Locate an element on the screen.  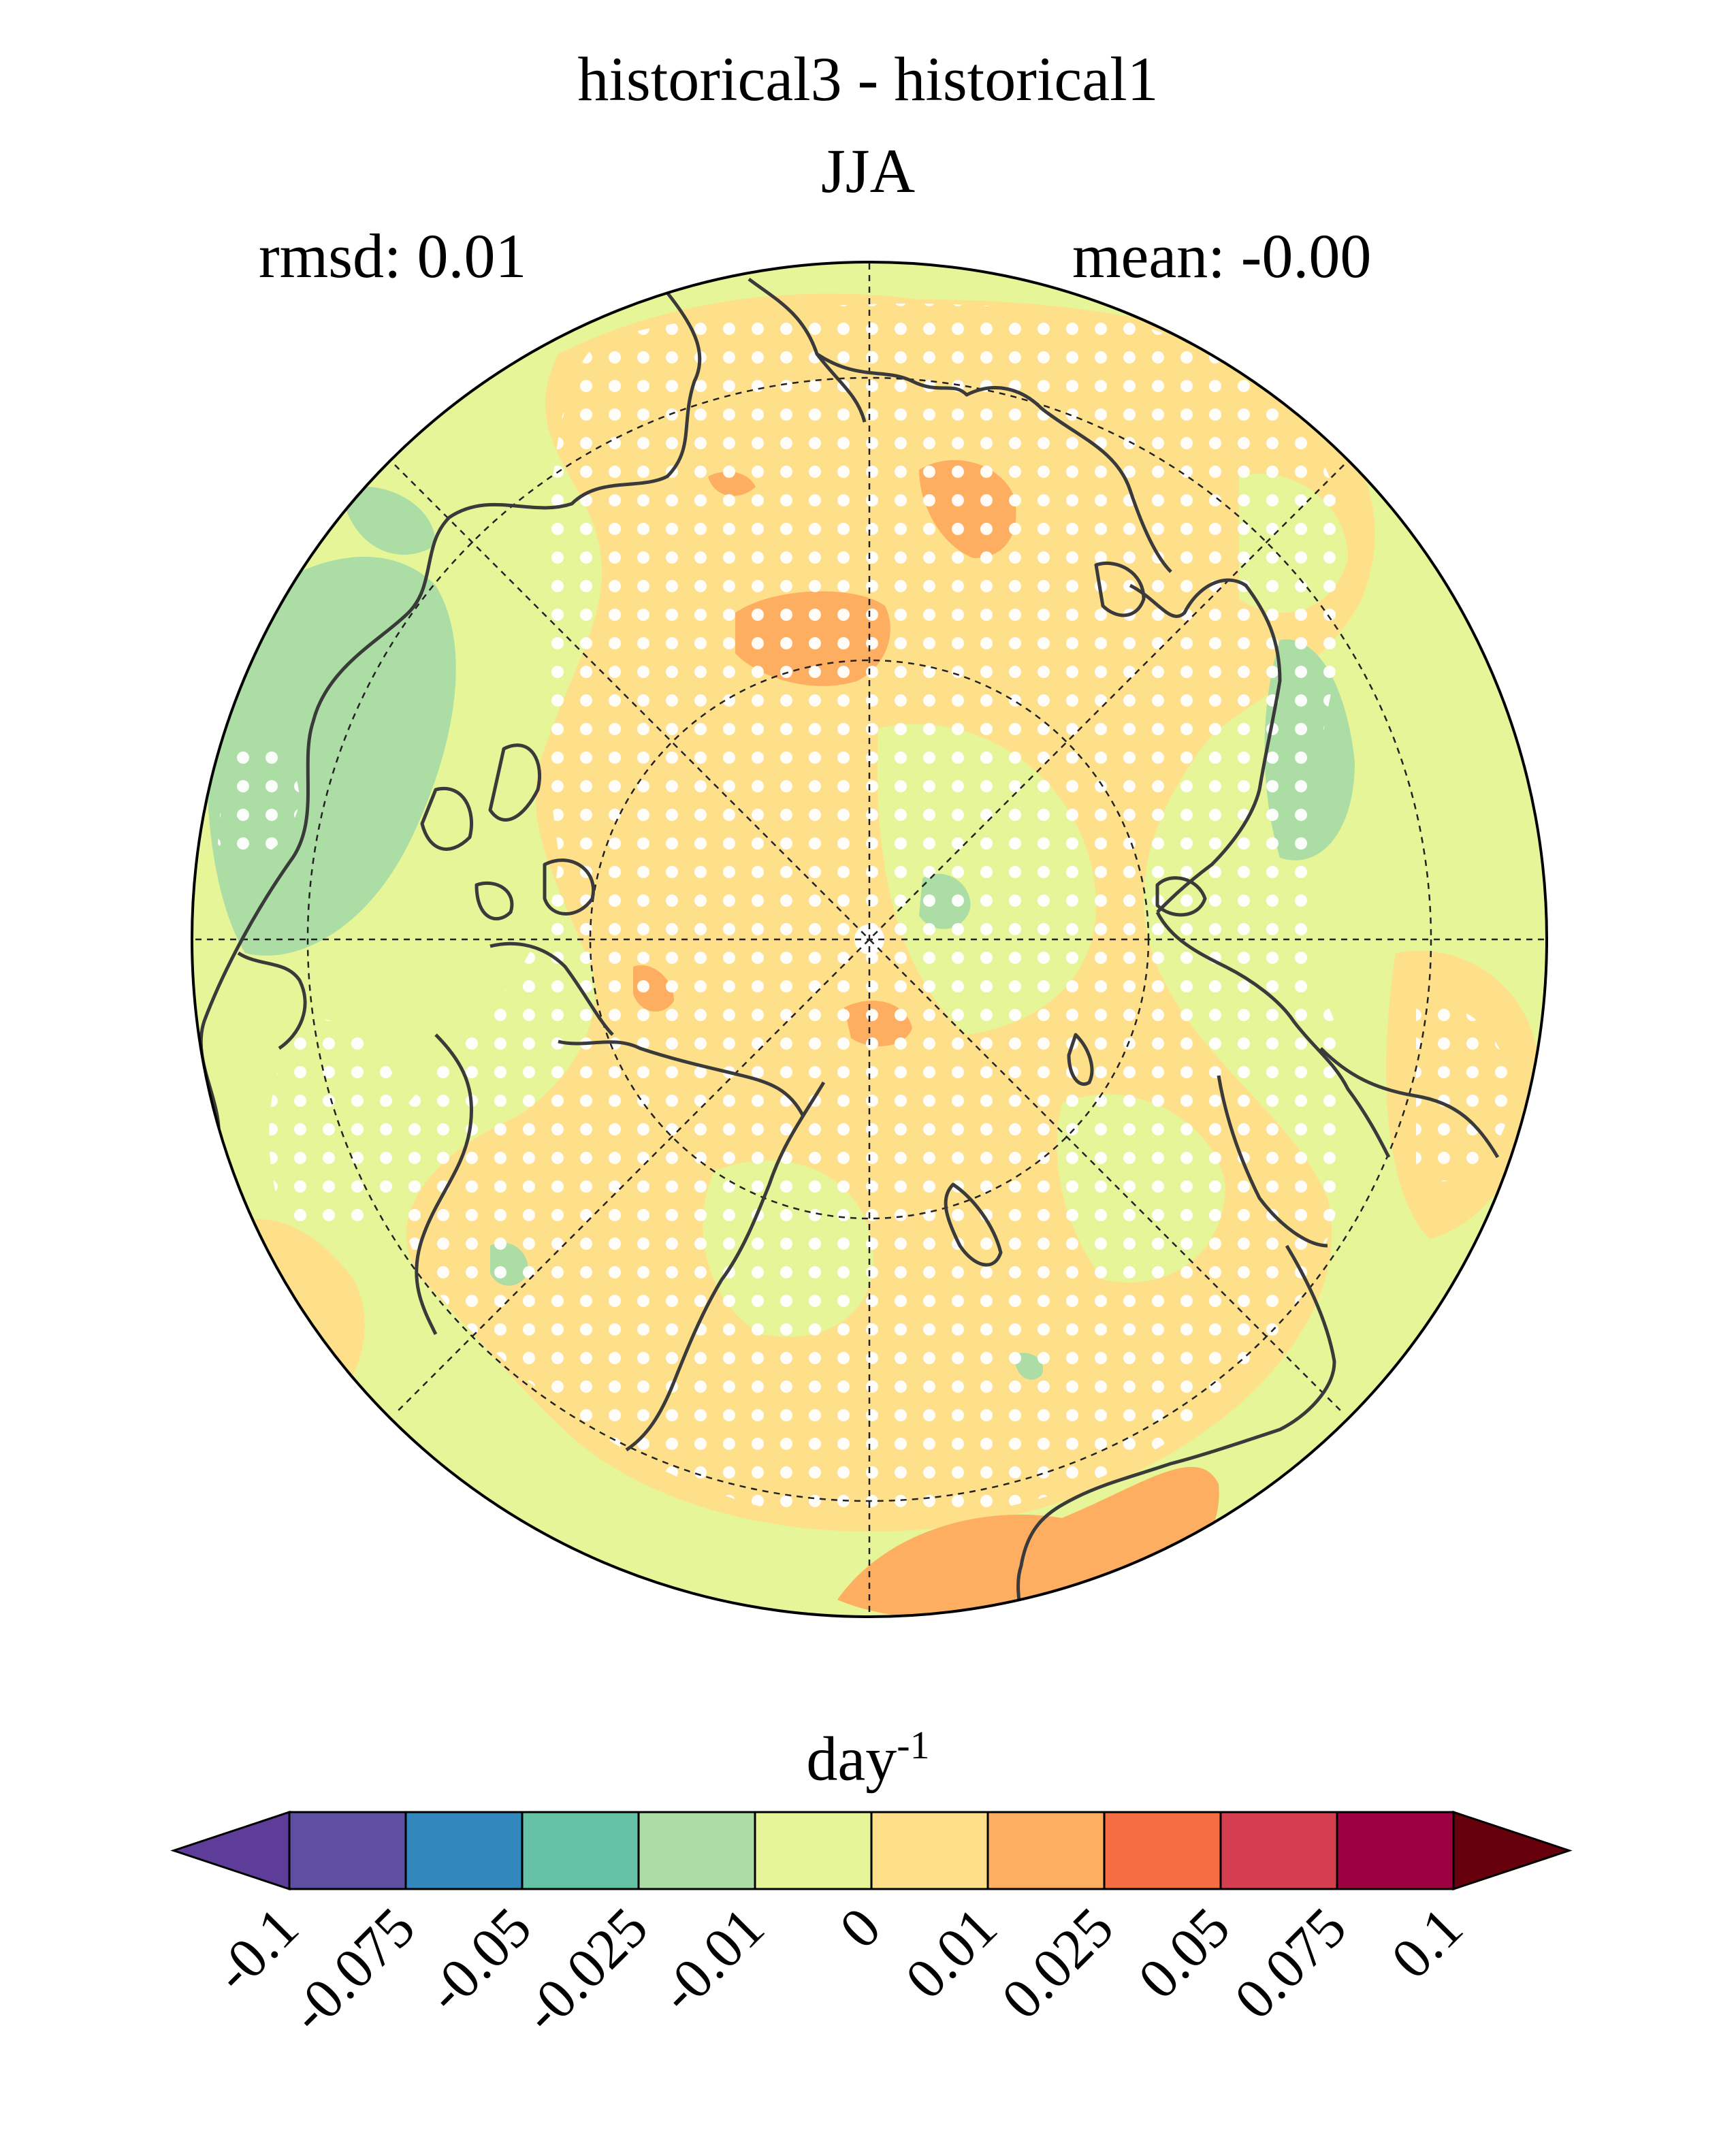
chart-subtitle-season: JJA is located at coordinates (868, 171).